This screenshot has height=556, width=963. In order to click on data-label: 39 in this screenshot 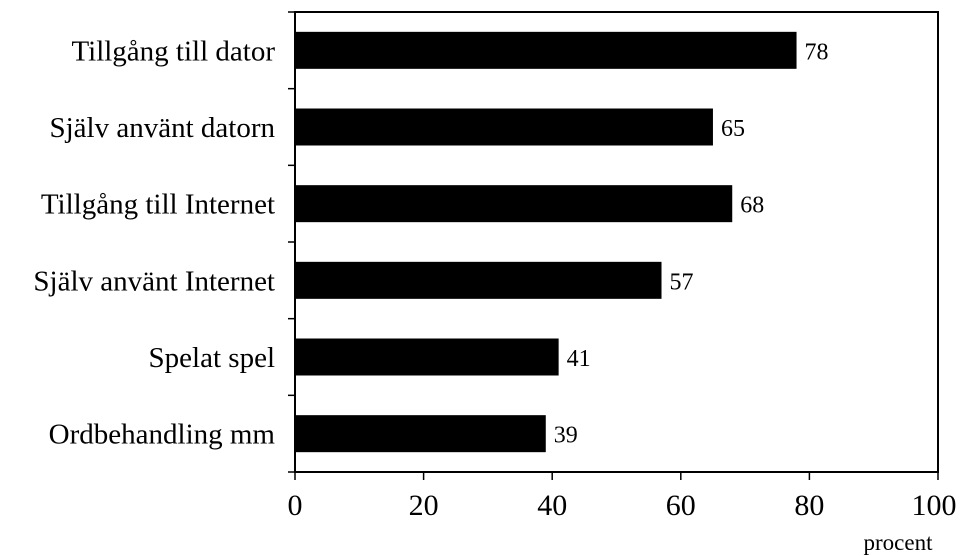, I will do `click(566, 436)`.